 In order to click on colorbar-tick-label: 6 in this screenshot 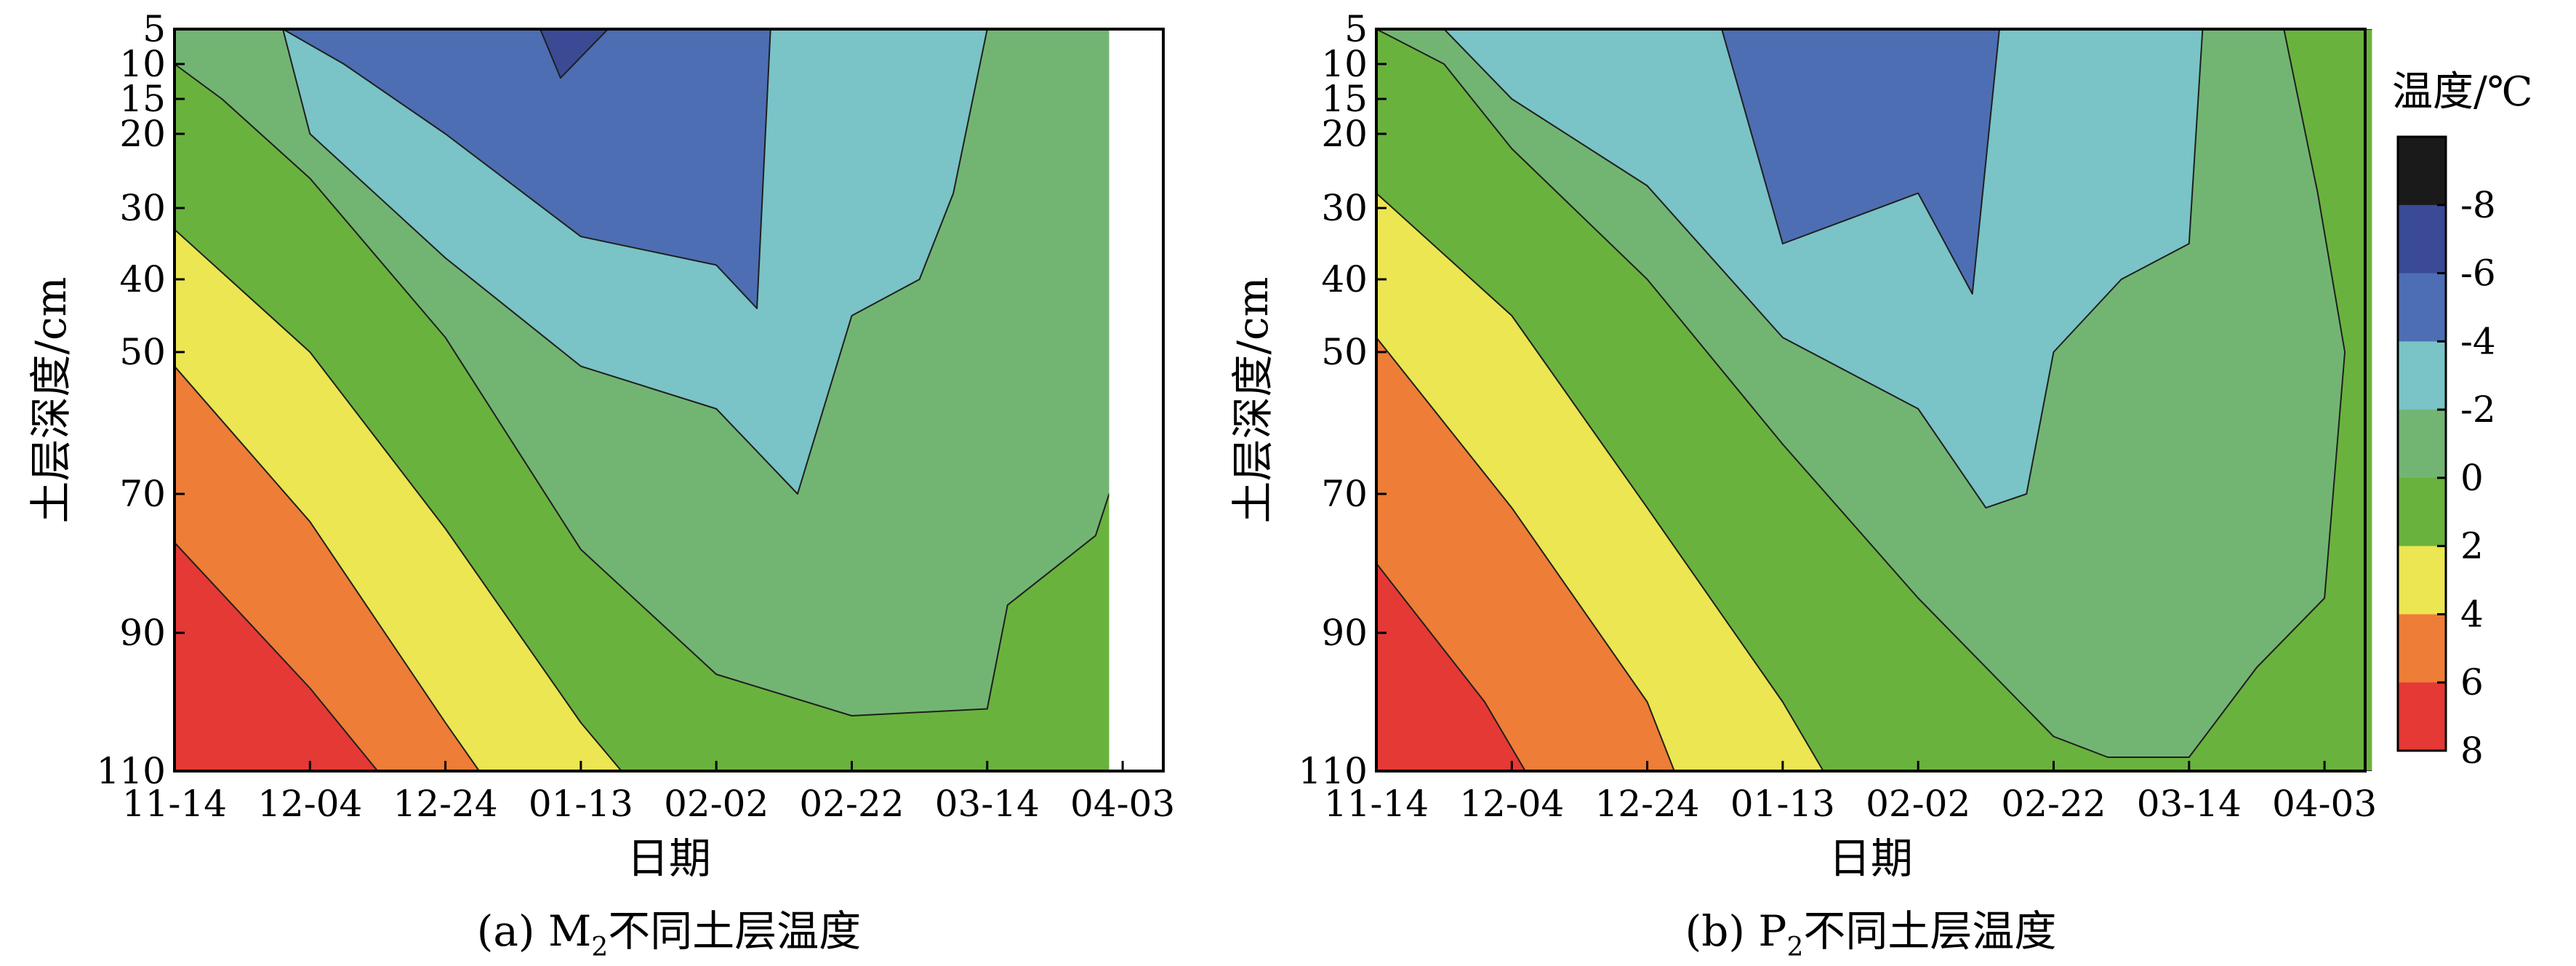, I will do `click(2472, 682)`.